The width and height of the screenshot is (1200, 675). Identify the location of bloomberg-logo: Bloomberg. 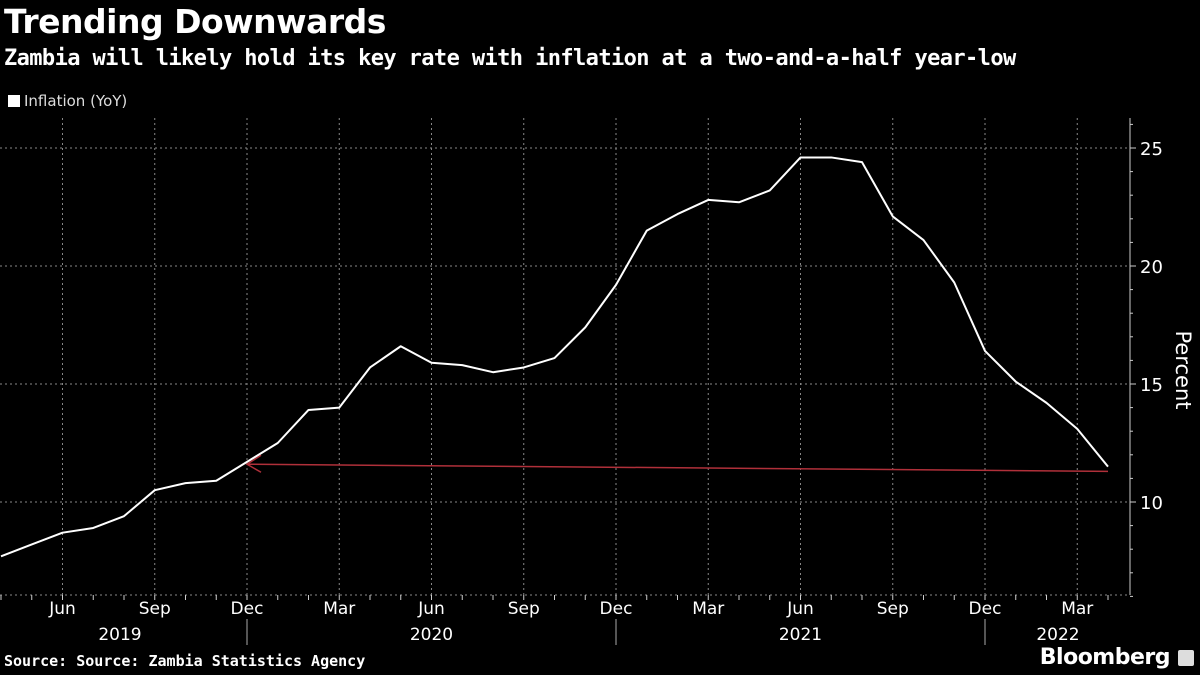
(1105, 657).